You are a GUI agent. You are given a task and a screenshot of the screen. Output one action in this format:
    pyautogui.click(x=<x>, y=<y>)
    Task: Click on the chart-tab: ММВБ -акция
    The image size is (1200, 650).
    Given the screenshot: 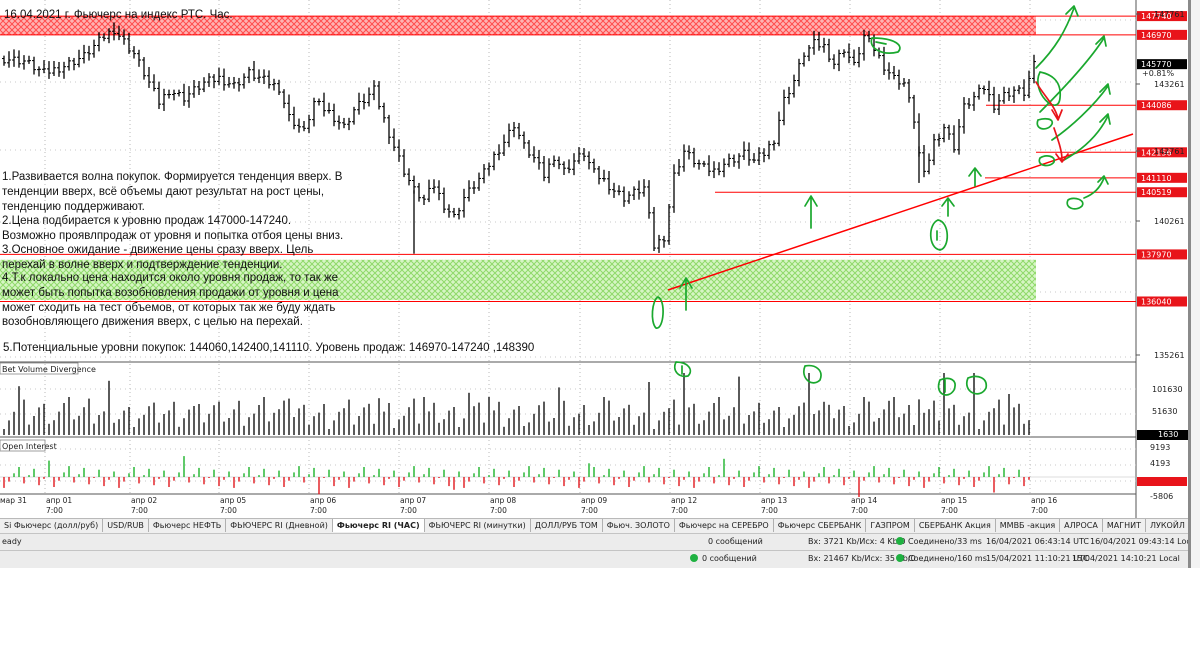 What is the action you would take?
    pyautogui.click(x=1028, y=525)
    